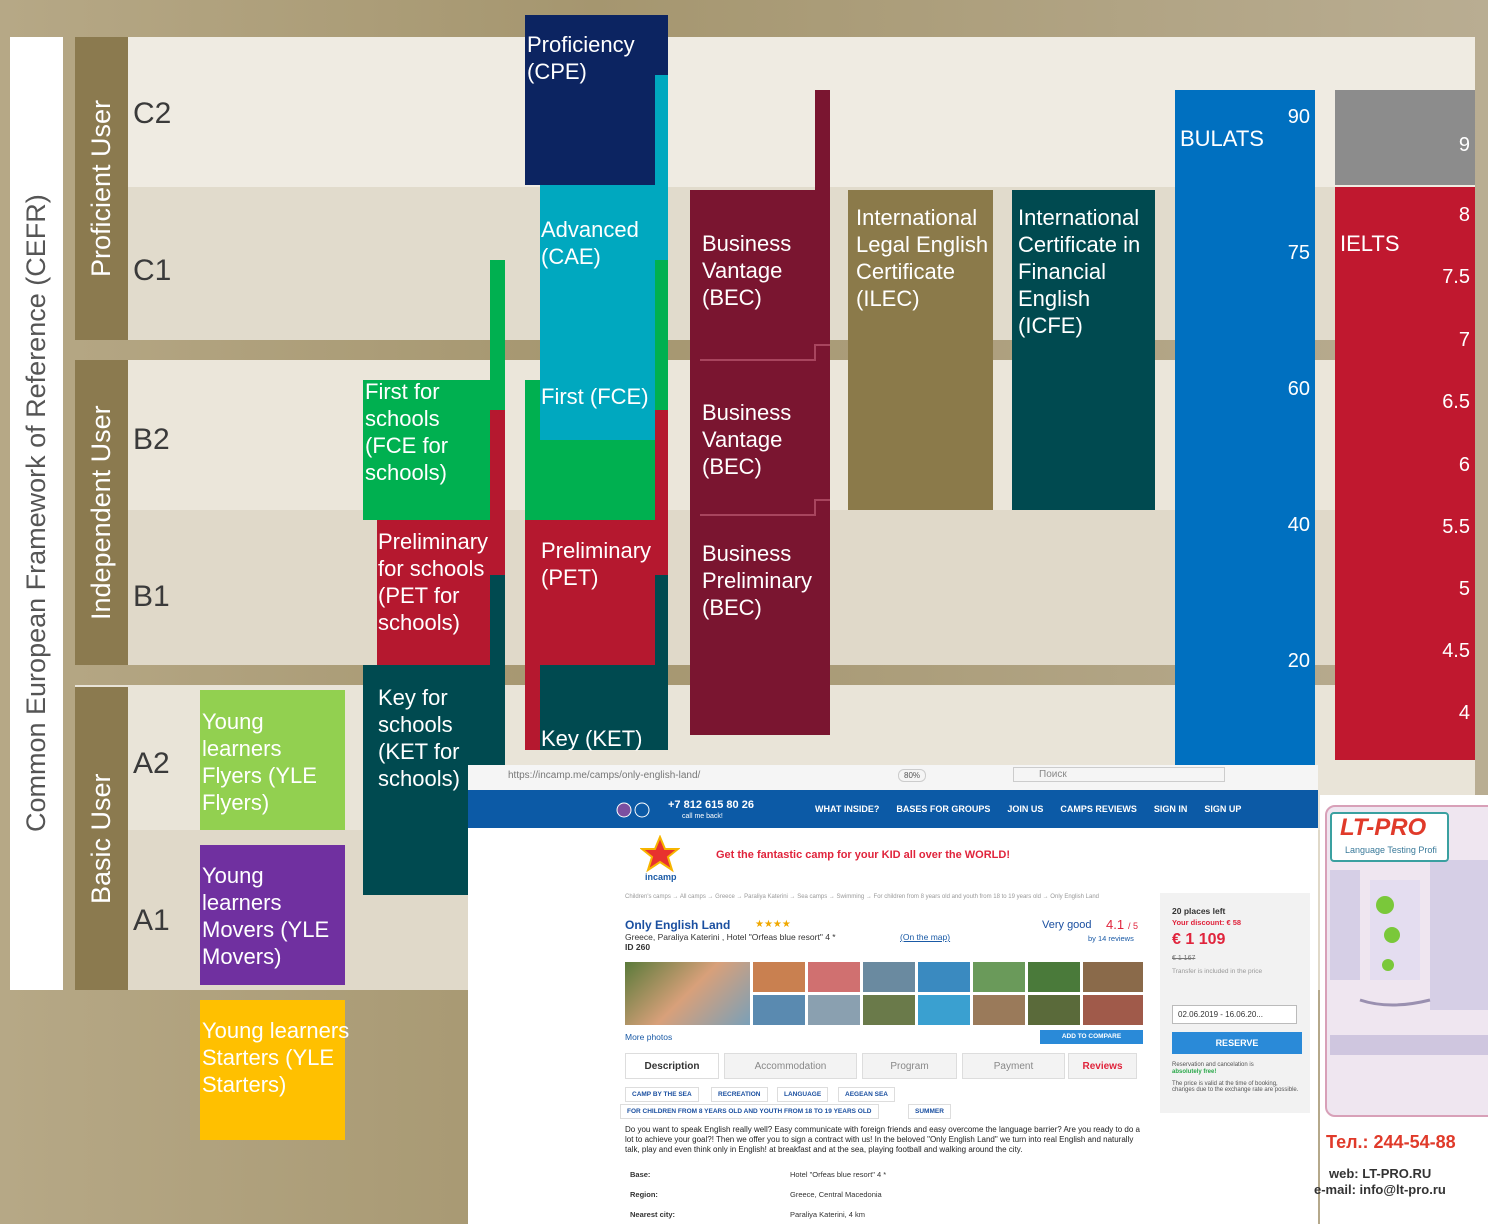 The width and height of the screenshot is (1488, 1224). I want to click on exam-label: First for schools (FCE for schools), so click(407, 432).